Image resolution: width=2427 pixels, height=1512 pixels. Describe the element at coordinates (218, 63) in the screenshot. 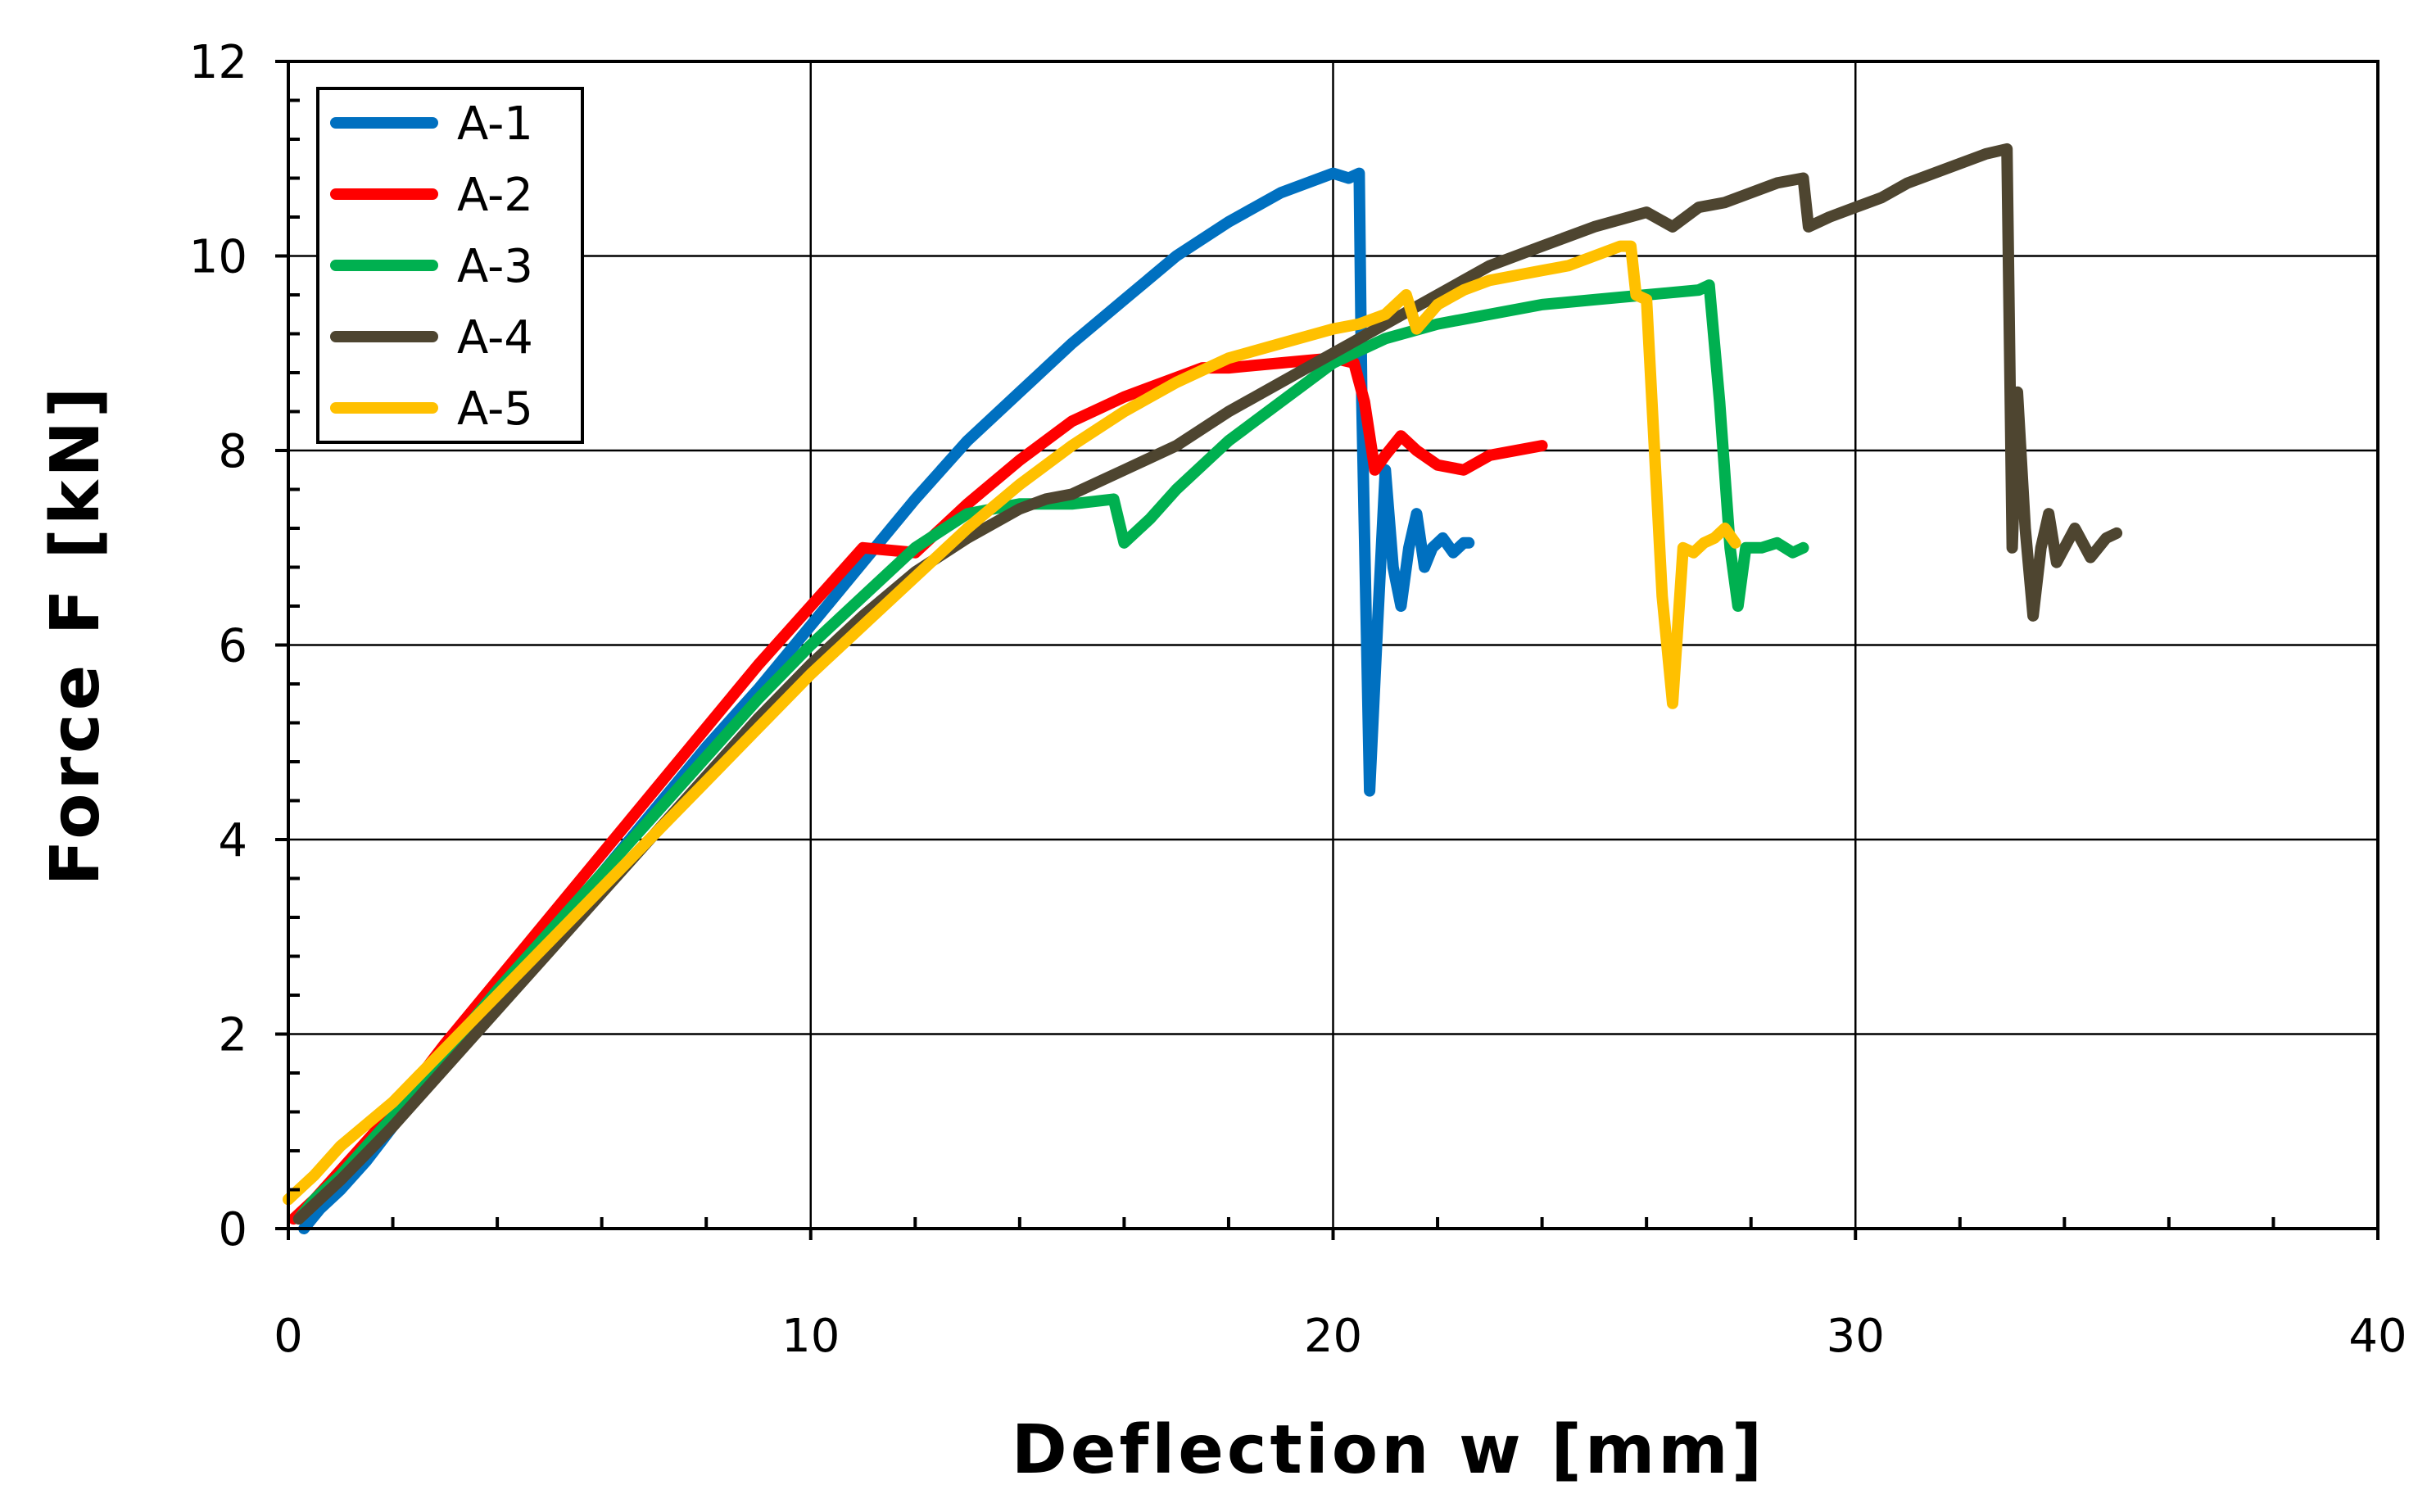

I see `y-tick-label: 12` at that location.